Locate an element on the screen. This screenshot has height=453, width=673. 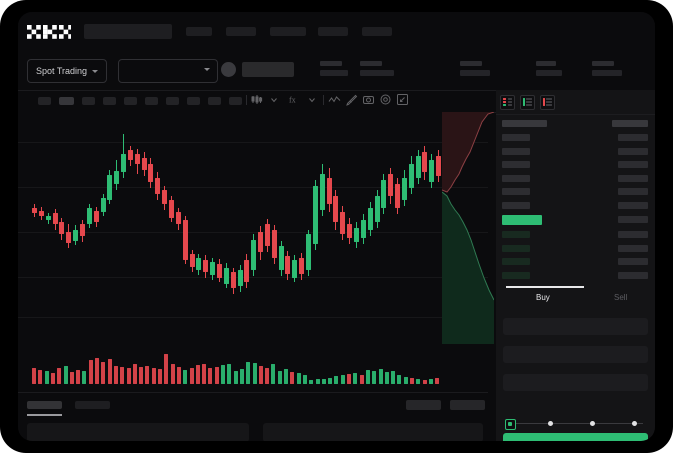
orderbook-mode-both-icon is located at coordinates (507, 102).